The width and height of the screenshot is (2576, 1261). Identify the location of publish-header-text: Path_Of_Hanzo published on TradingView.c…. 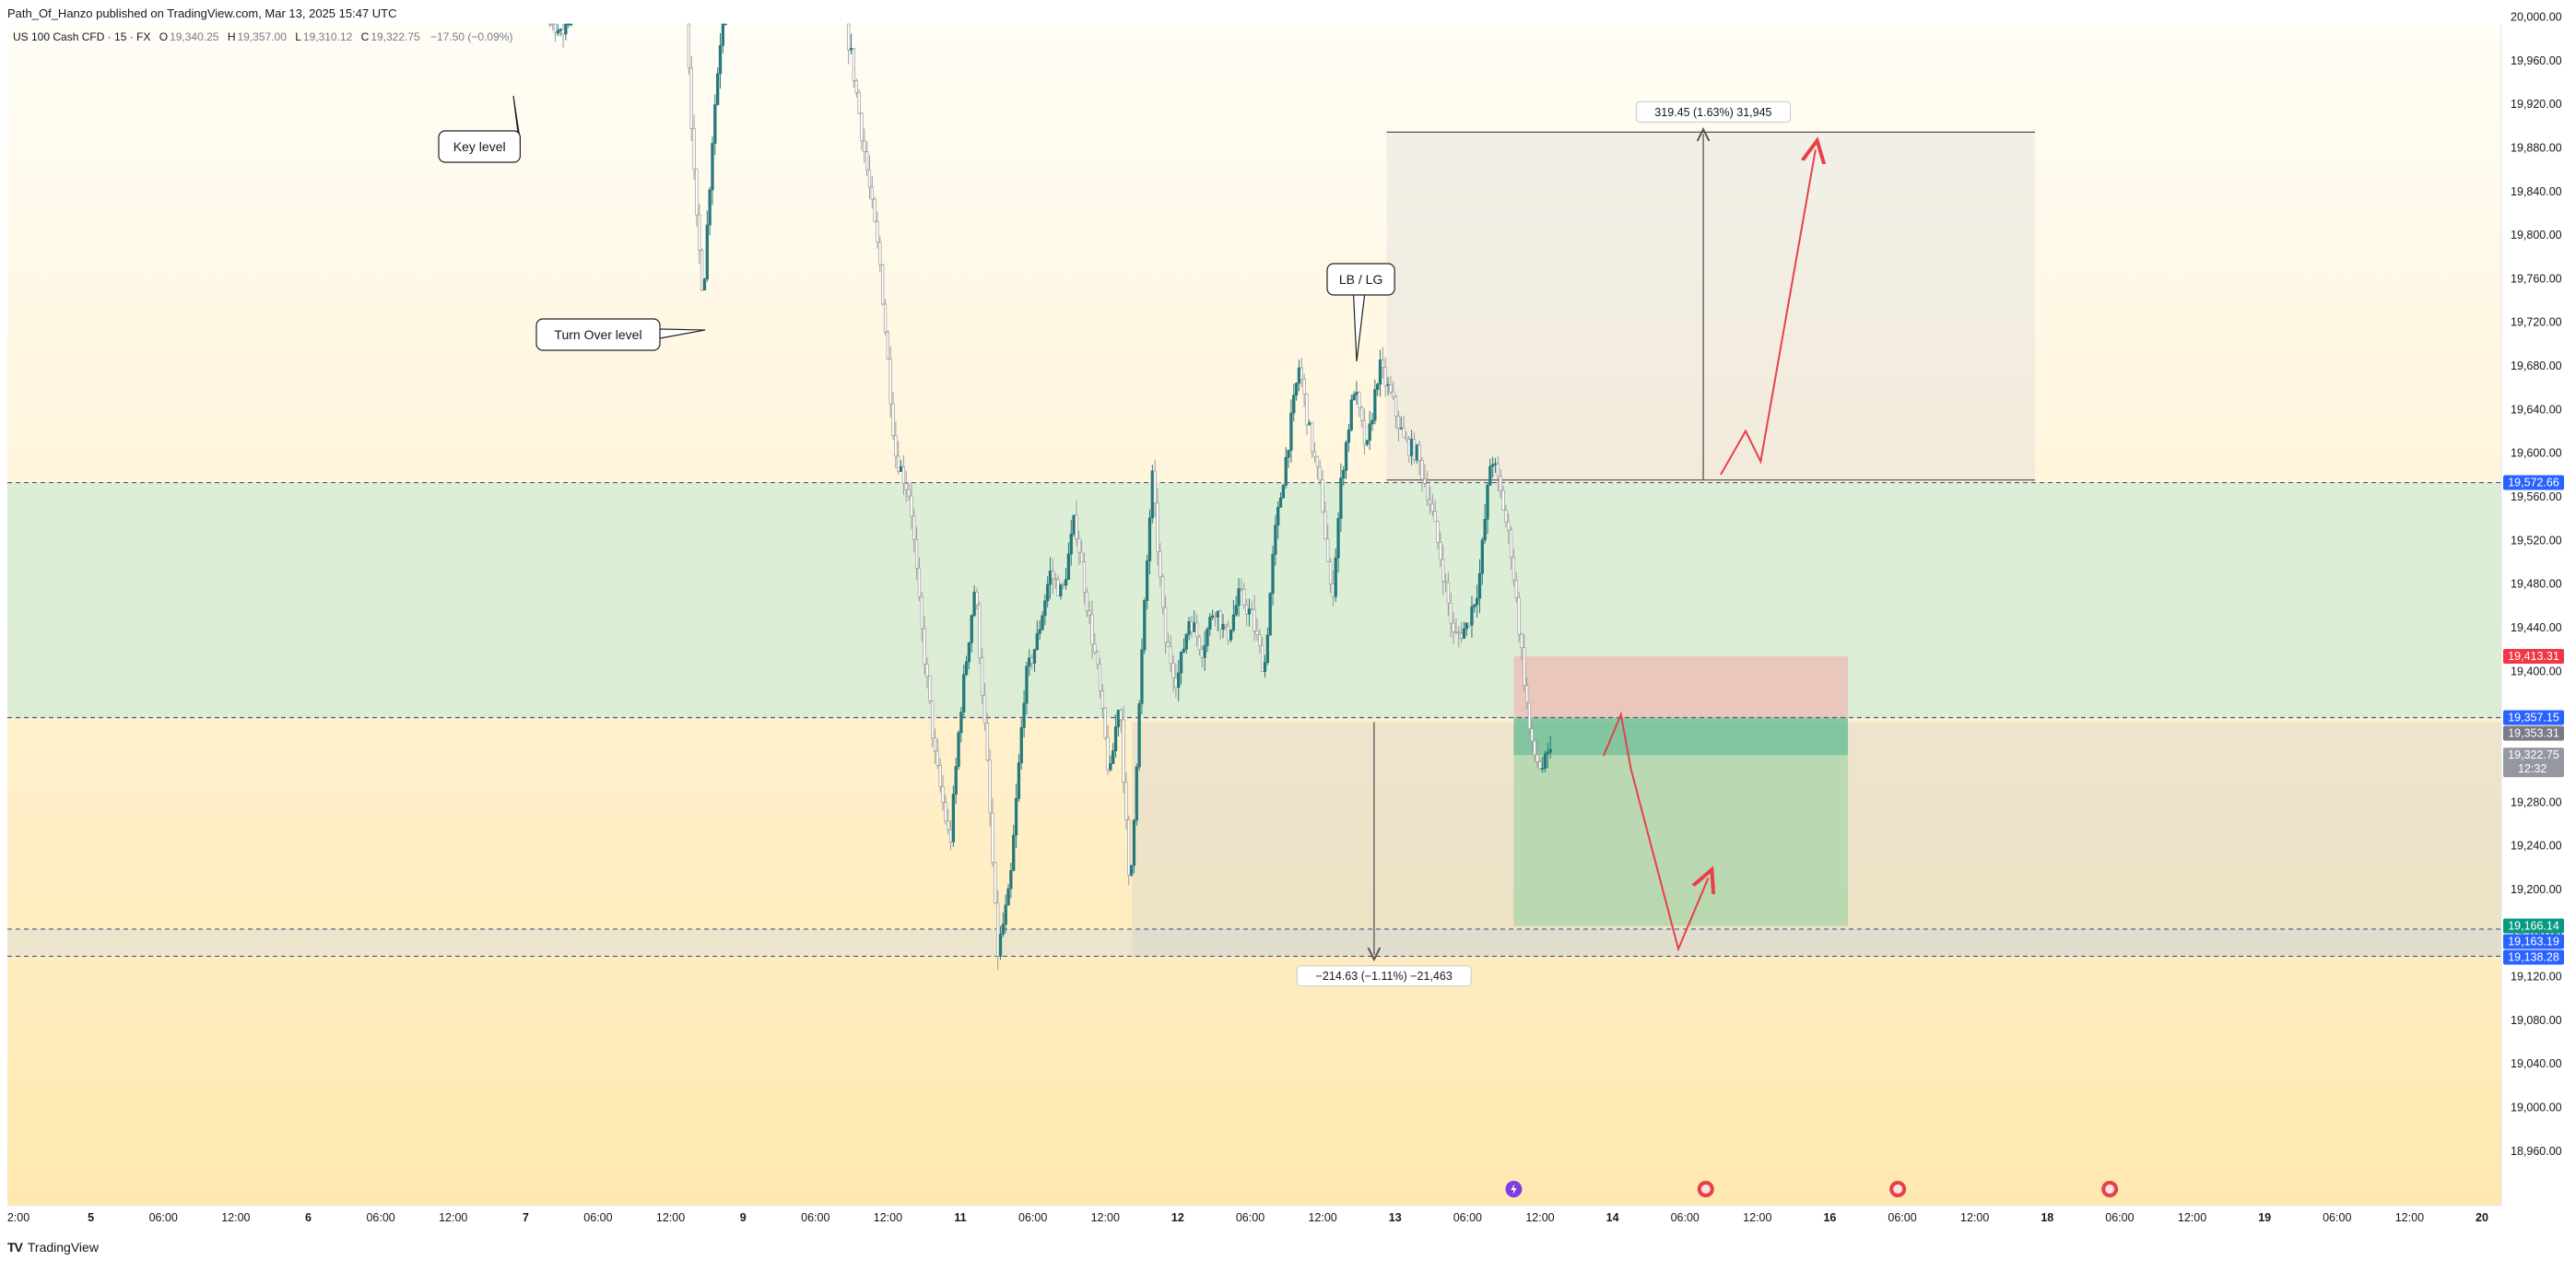
(202, 13).